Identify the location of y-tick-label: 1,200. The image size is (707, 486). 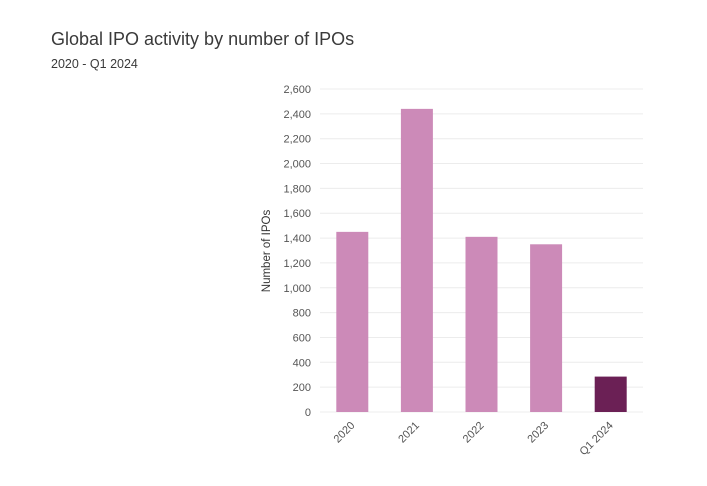
(297, 264).